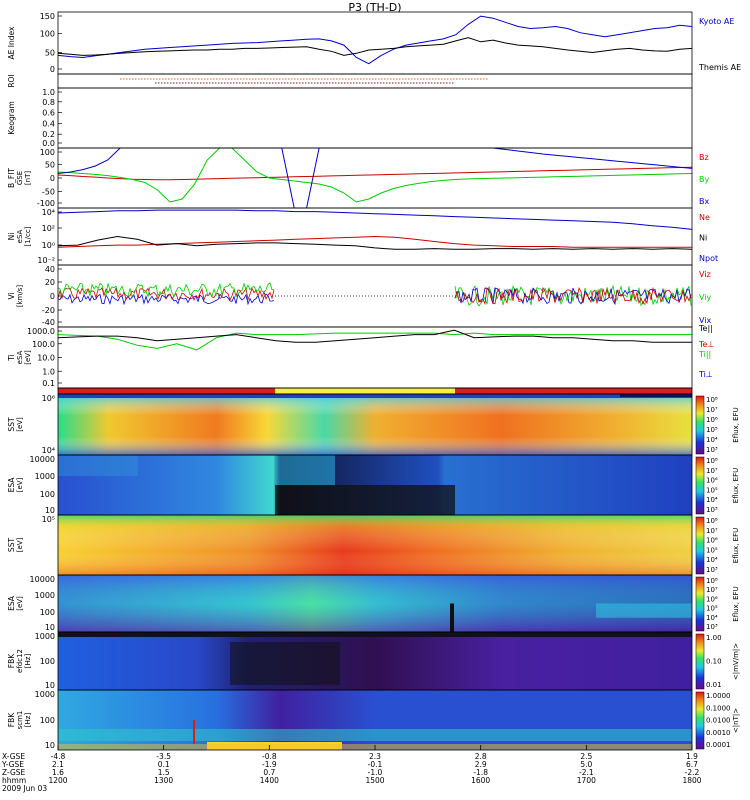 This screenshot has height=800, width=750. I want to click on x-tick-label: -2.2, so click(692, 772).